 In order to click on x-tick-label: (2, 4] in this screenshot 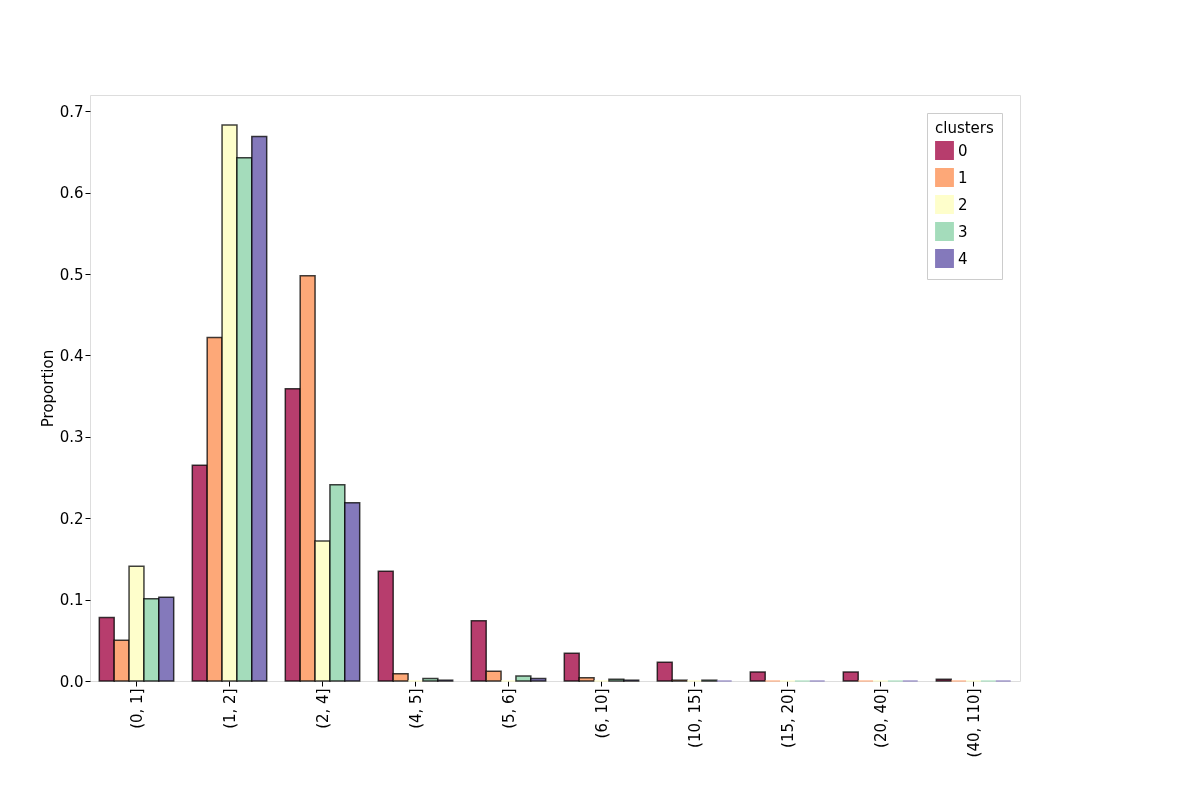, I will do `click(322, 708)`.